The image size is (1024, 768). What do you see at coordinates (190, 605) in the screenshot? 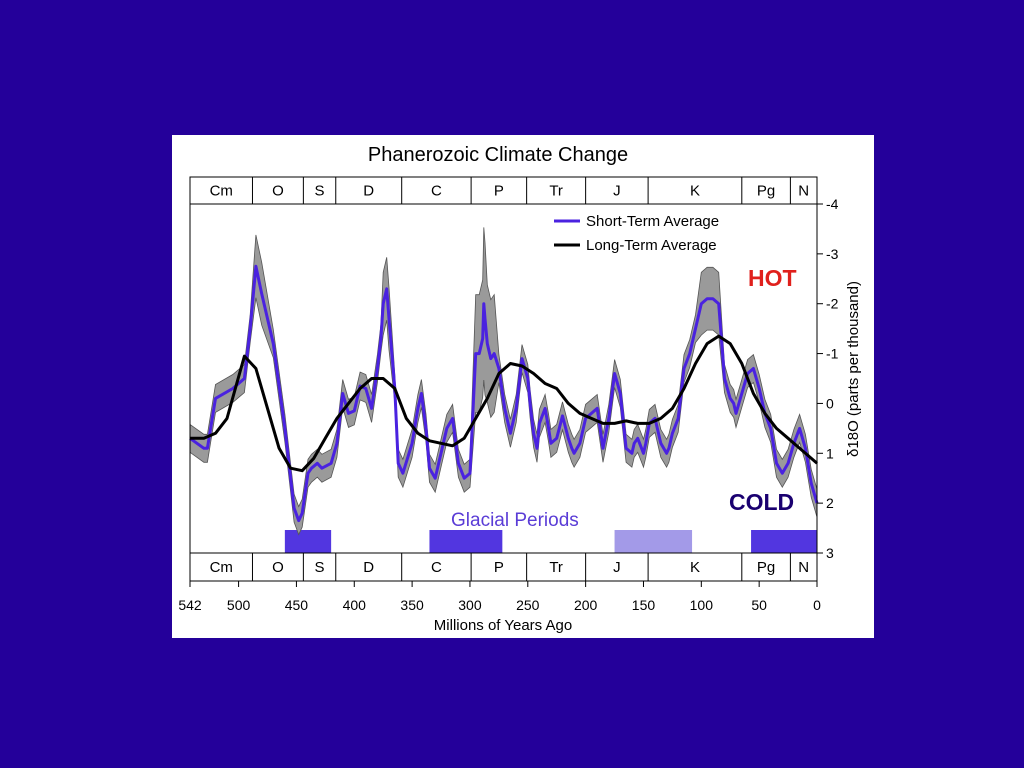
I see `x-tick-label-542: 542` at bounding box center [190, 605].